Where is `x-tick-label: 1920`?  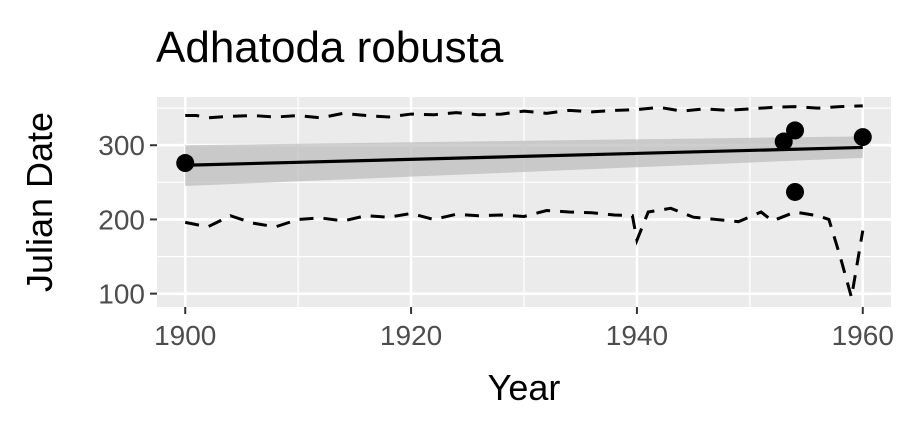 x-tick-label: 1920 is located at coordinates (411, 335).